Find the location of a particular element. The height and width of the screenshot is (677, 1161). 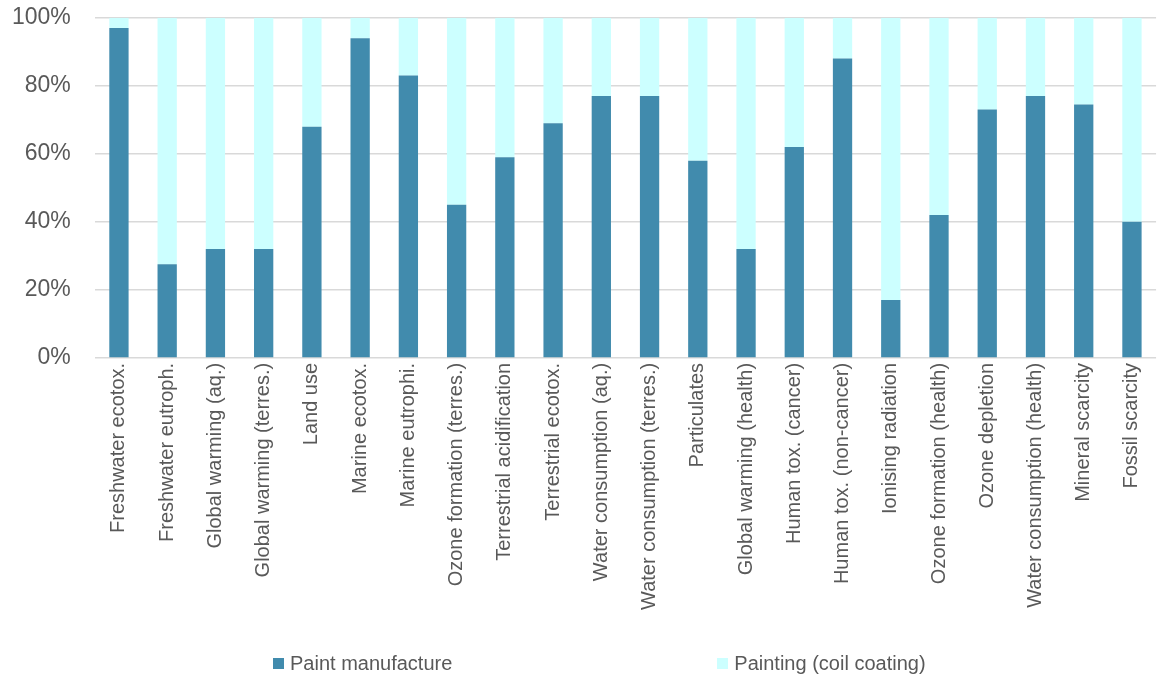

x-tick-label: Water consumption (terres.) is located at coordinates (648, 486).